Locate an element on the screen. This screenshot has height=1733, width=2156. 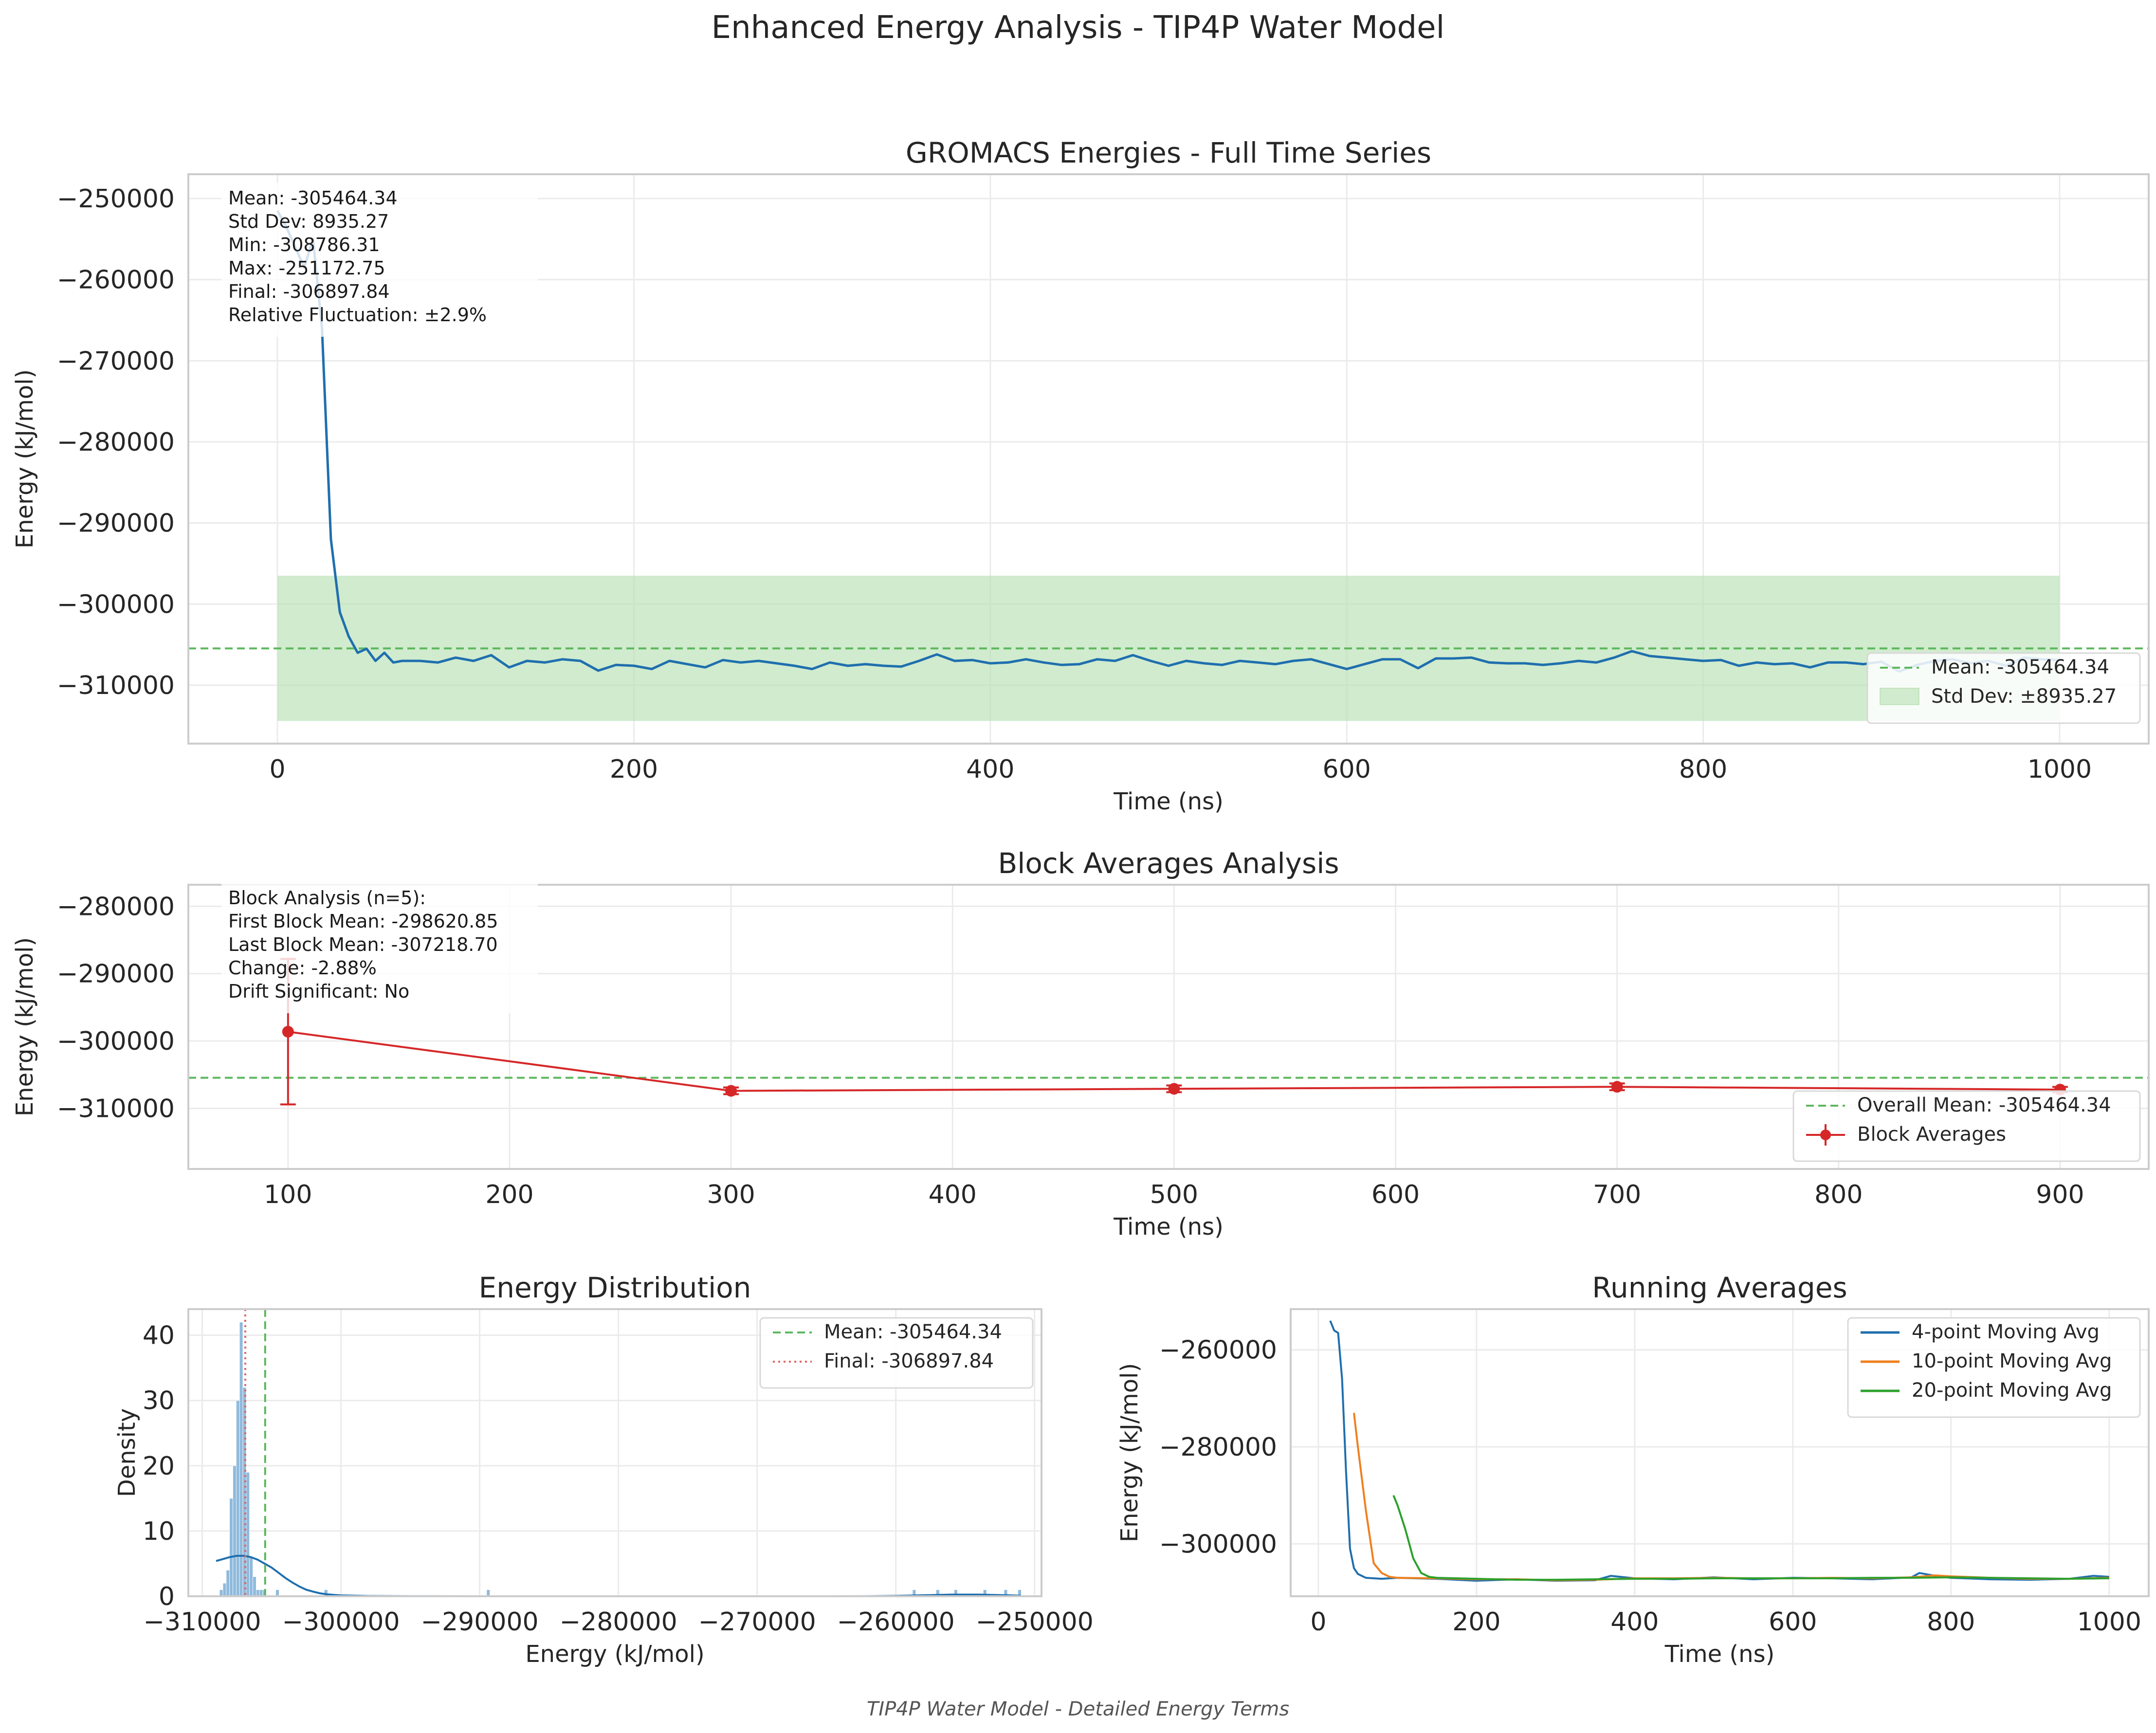
legend-label: 4-point Moving Avg is located at coordinates (2006, 1332).